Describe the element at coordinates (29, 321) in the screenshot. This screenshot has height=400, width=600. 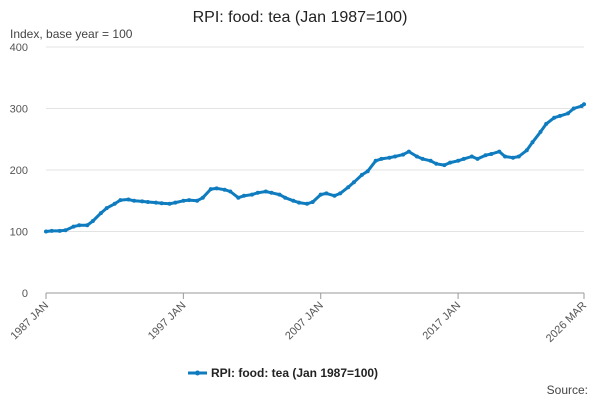
I see `x-tick-label: 1987 JAN` at that location.